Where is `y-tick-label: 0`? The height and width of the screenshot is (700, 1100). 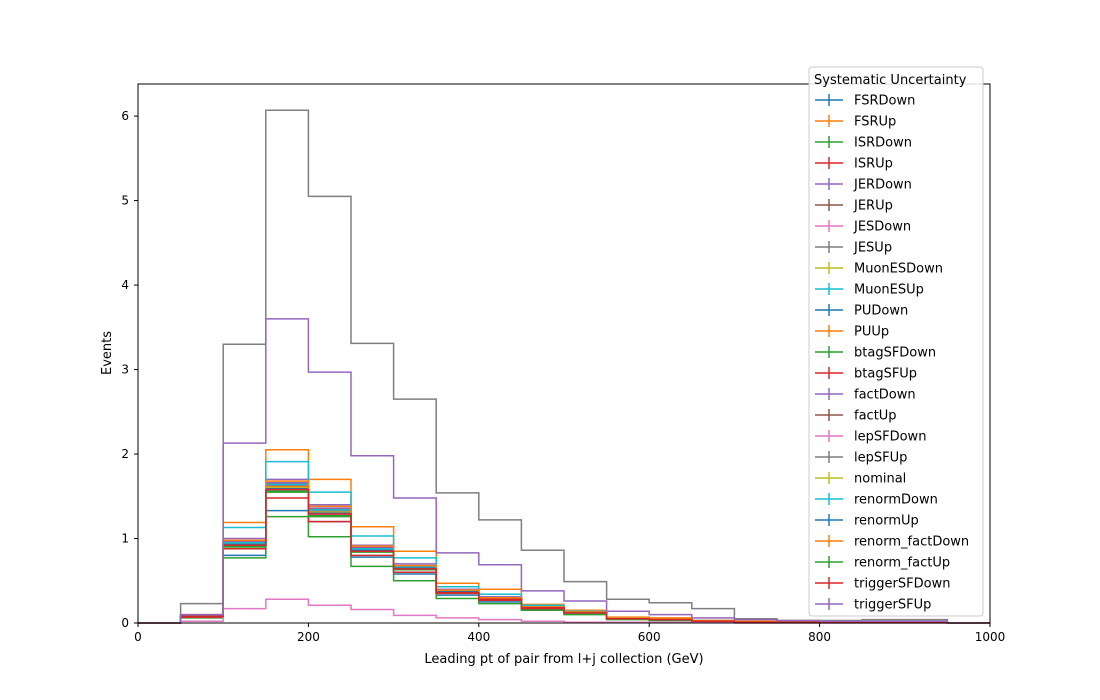
y-tick-label: 0 is located at coordinates (125, 623).